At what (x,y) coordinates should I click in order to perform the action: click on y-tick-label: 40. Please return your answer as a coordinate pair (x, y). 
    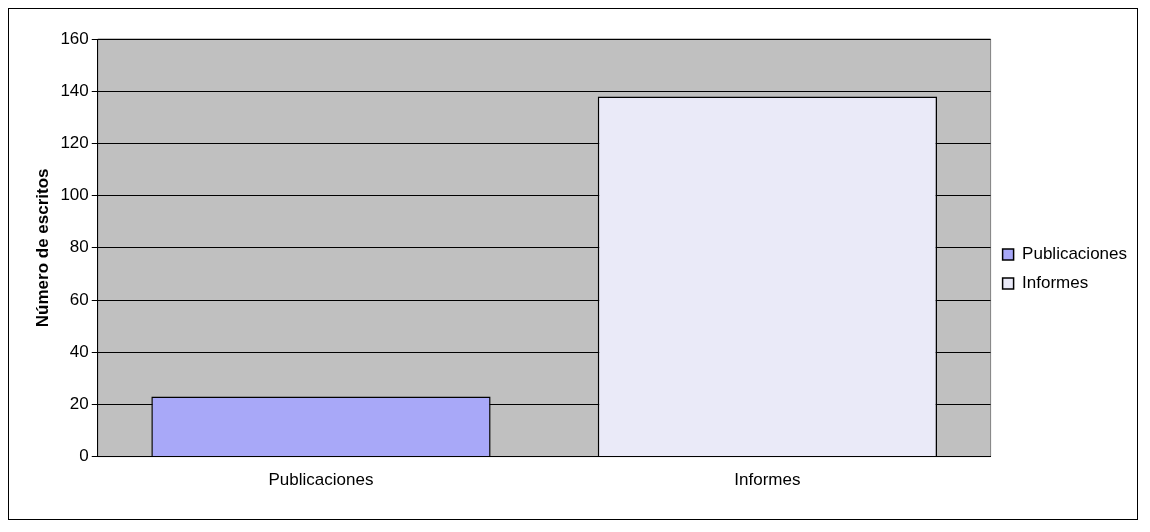
    Looking at the image, I should click on (79, 351).